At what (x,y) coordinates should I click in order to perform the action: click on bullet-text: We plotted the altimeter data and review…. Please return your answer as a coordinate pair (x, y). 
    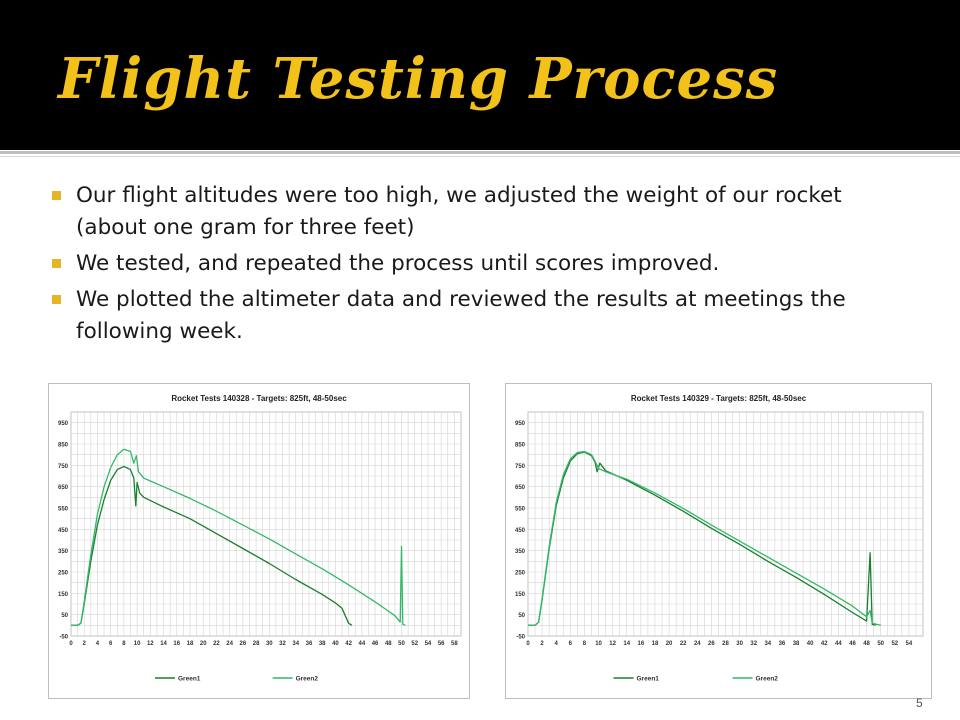
    Looking at the image, I should click on (461, 315).